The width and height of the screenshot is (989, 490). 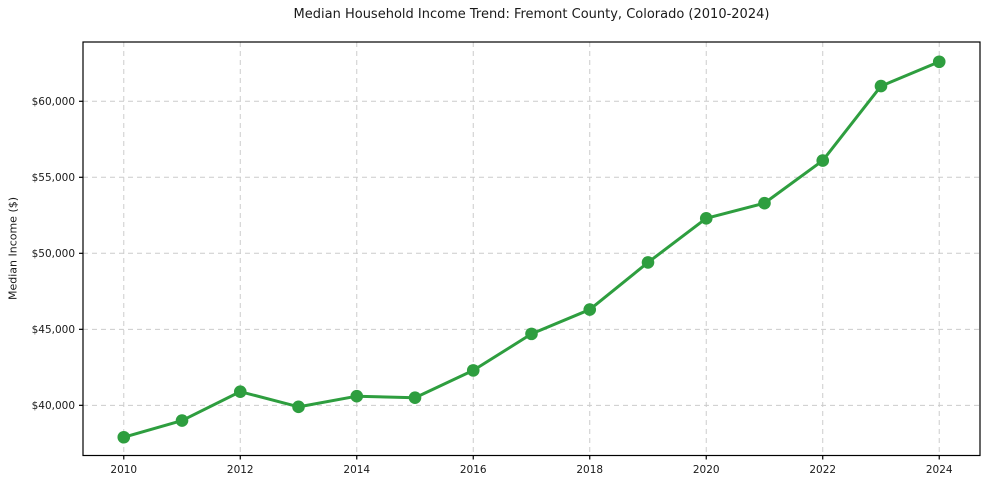 What do you see at coordinates (706, 218) in the screenshot?
I see `data-point-2020` at bounding box center [706, 218].